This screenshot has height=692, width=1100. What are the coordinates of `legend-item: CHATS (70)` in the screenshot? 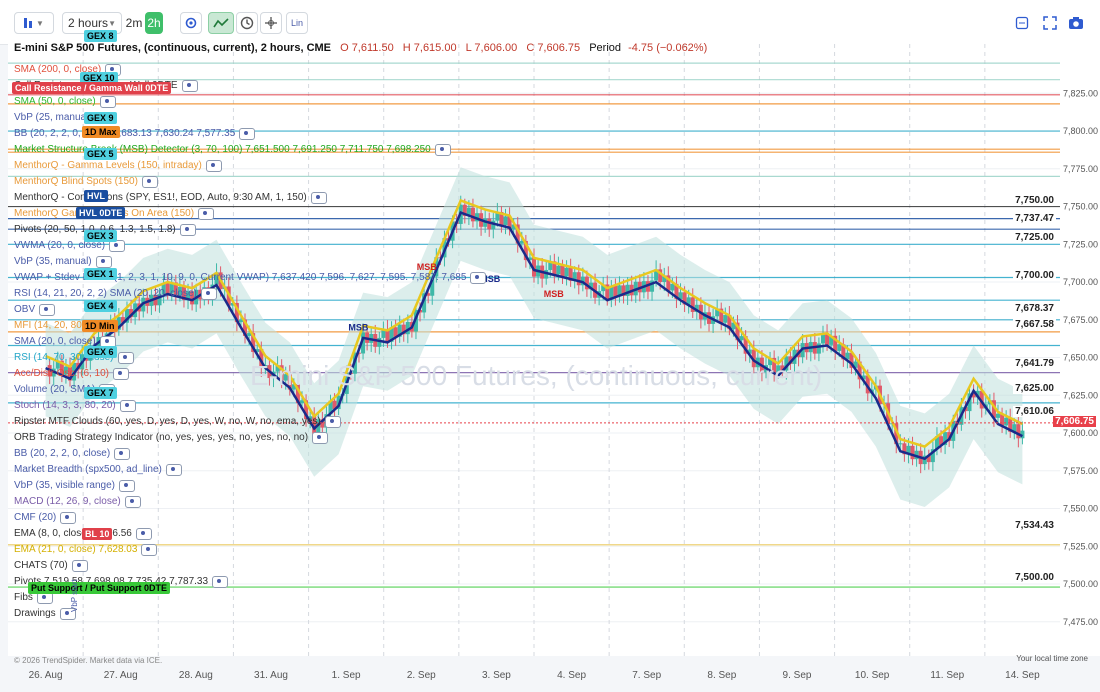 It's located at (250, 566).